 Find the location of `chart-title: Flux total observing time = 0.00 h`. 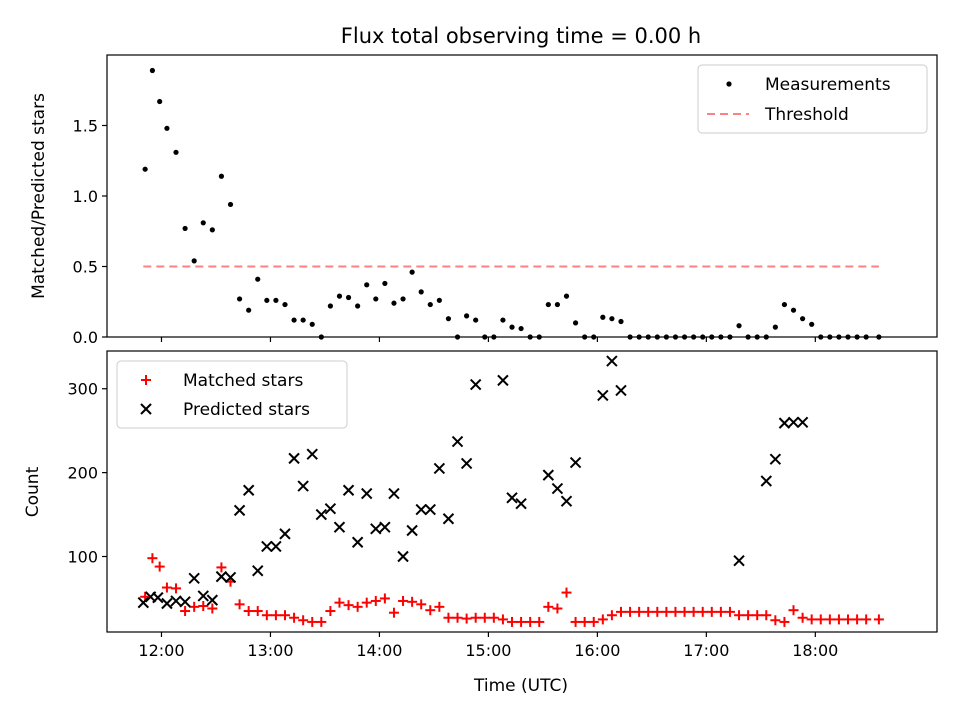

chart-title: Flux total observing time = 0.00 h is located at coordinates (521, 36).